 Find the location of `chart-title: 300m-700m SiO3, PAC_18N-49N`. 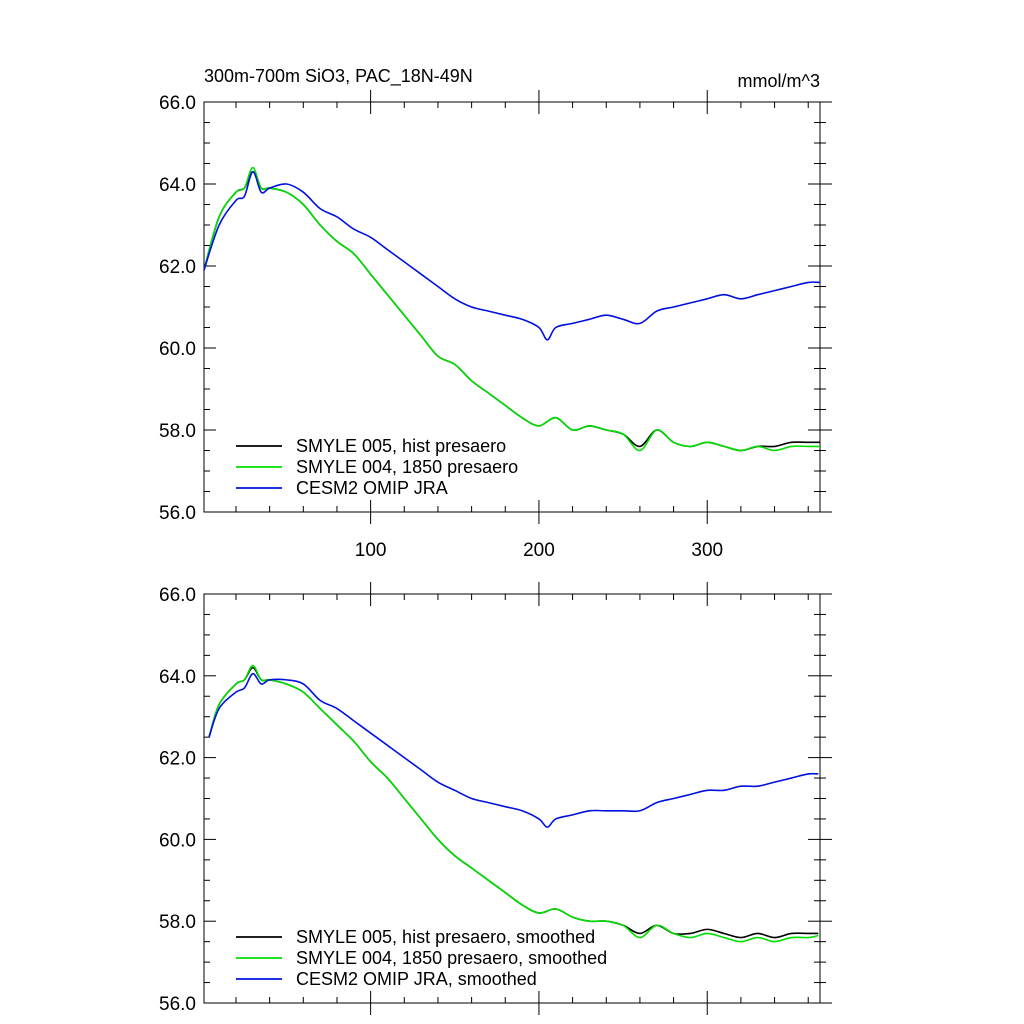

chart-title: 300m-700m SiO3, PAC_18N-49N is located at coordinates (338, 76).